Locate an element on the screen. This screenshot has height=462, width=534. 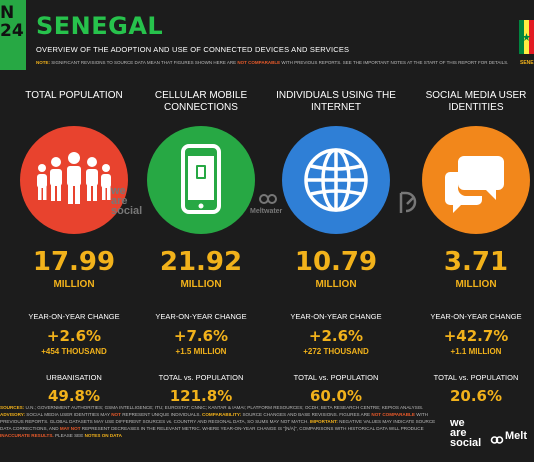
notes-on-data-link: NOTES ON DATA is located at coordinates (103, 435).